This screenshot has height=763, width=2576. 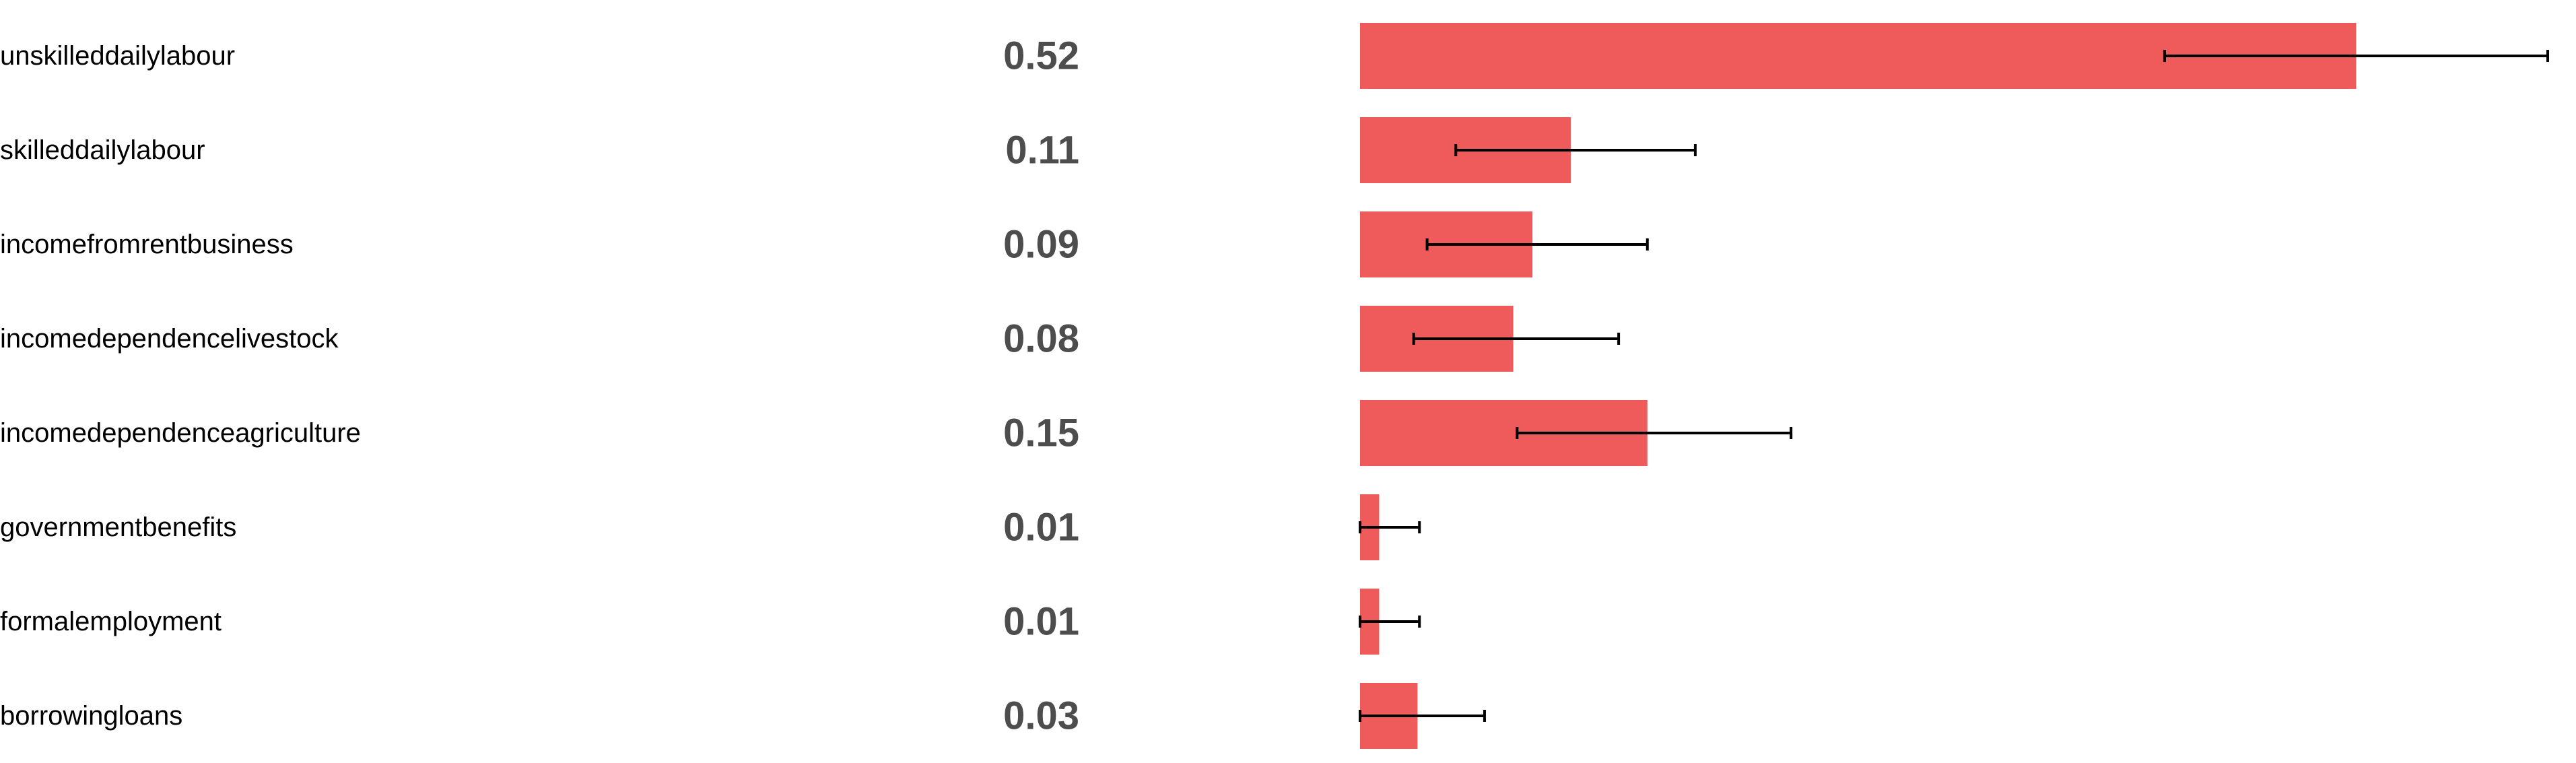 I want to click on category-label: incomedependenceagriculture, so click(x=180, y=433).